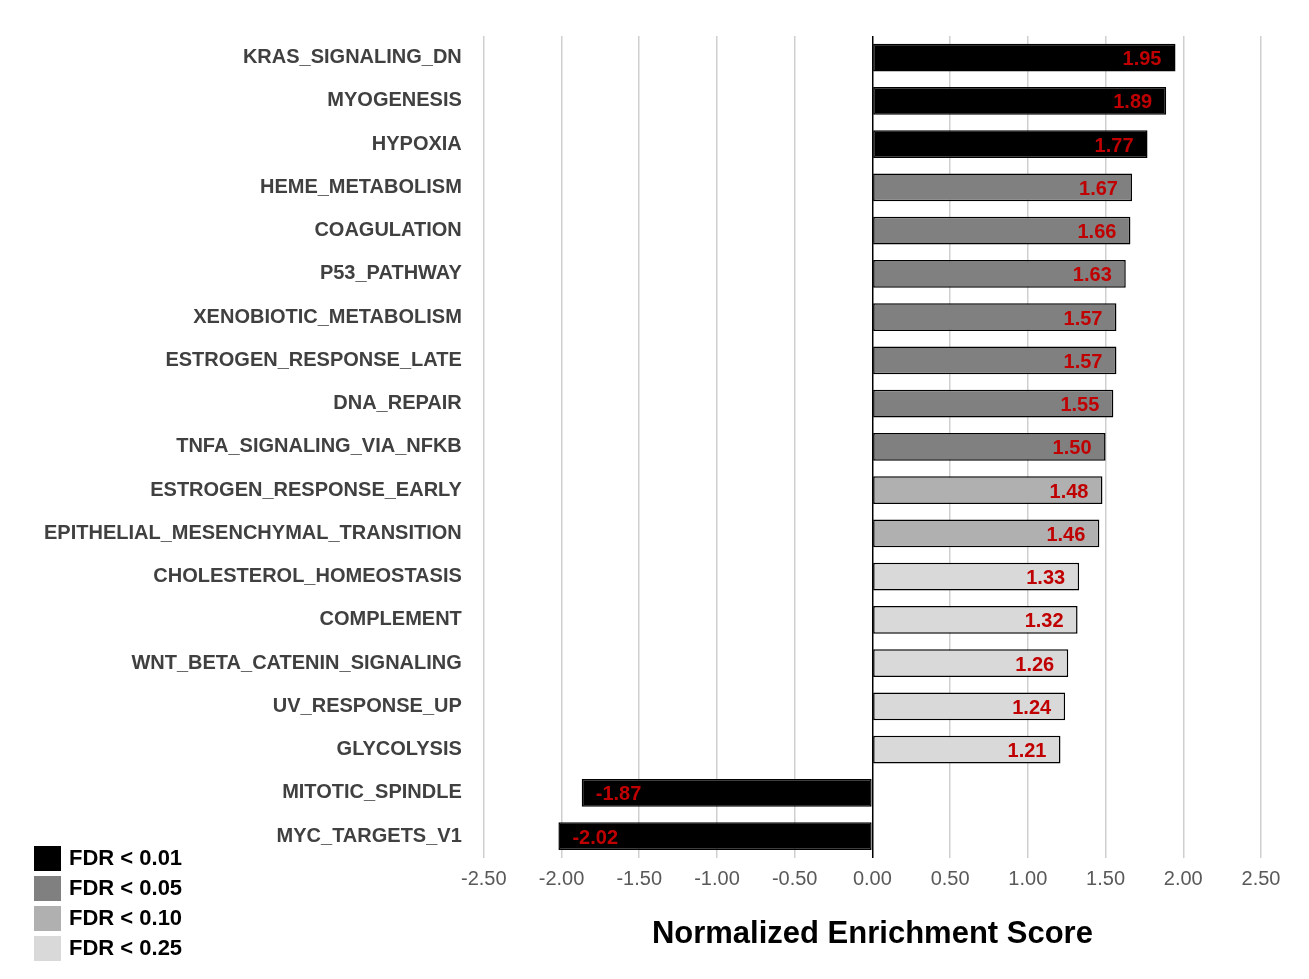 This screenshot has height=979, width=1309. I want to click on y-tick-label: GLYCOLYSIS, so click(399, 748).